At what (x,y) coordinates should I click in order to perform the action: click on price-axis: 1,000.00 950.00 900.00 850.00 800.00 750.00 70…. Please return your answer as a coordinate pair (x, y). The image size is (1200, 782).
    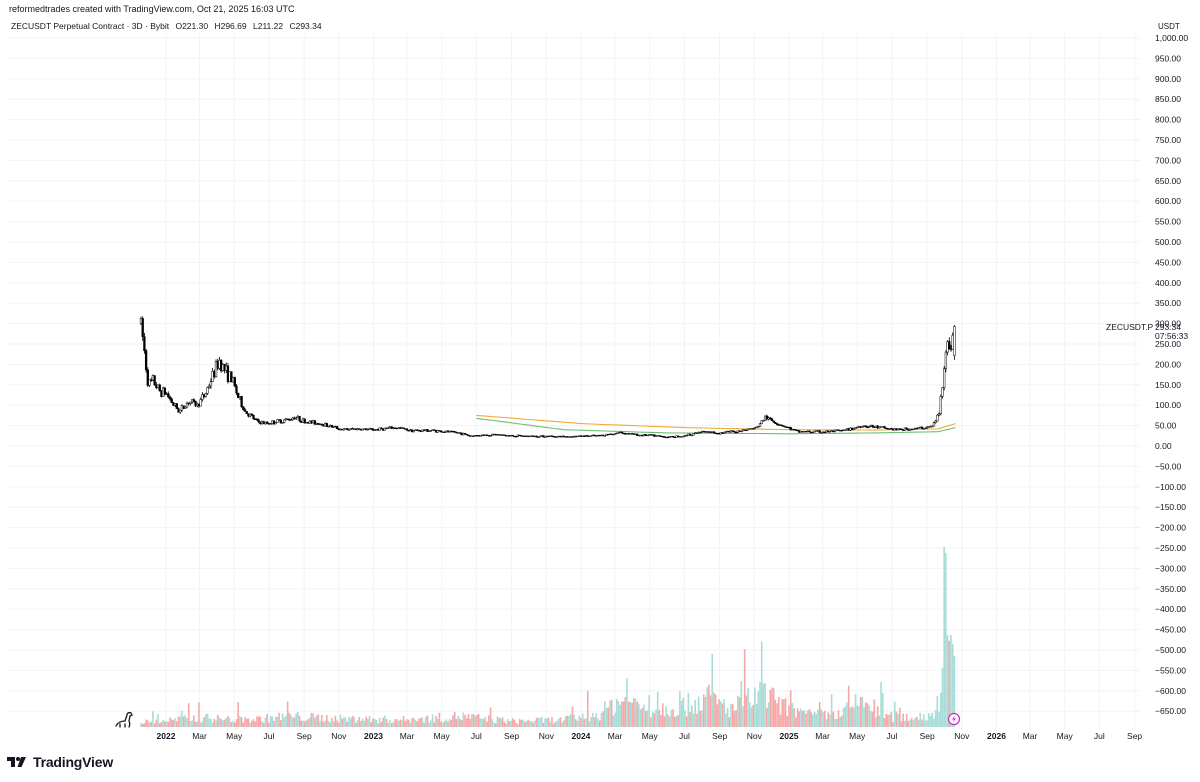
    Looking at the image, I should click on (1171, 374).